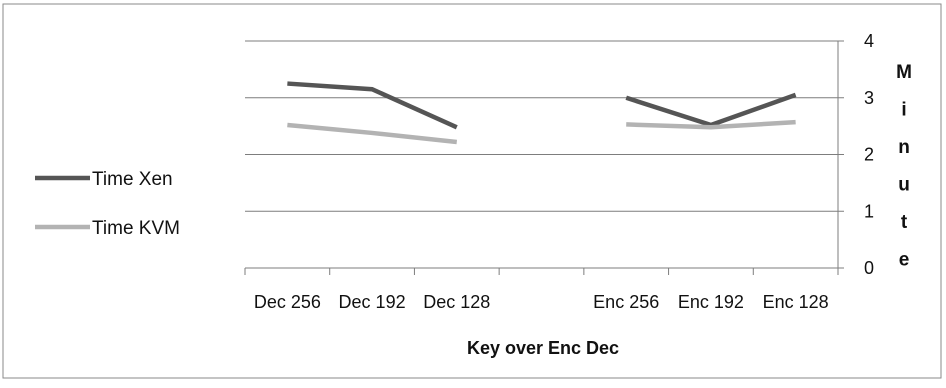 Image resolution: width=946 pixels, height=388 pixels. I want to click on x-tick-label: Enc 128, so click(796, 302).